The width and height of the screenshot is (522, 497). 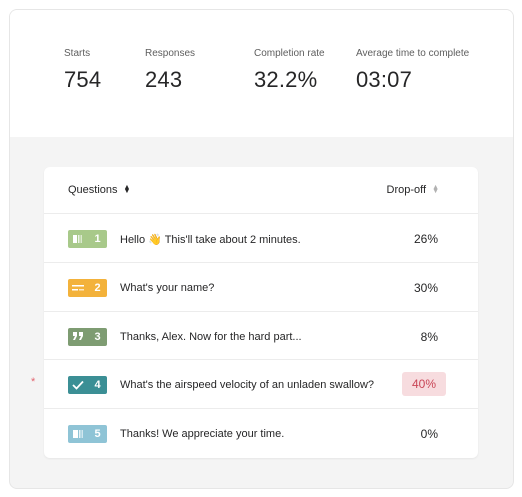 I want to click on thank-you-screen-icon, so click(x=78, y=434).